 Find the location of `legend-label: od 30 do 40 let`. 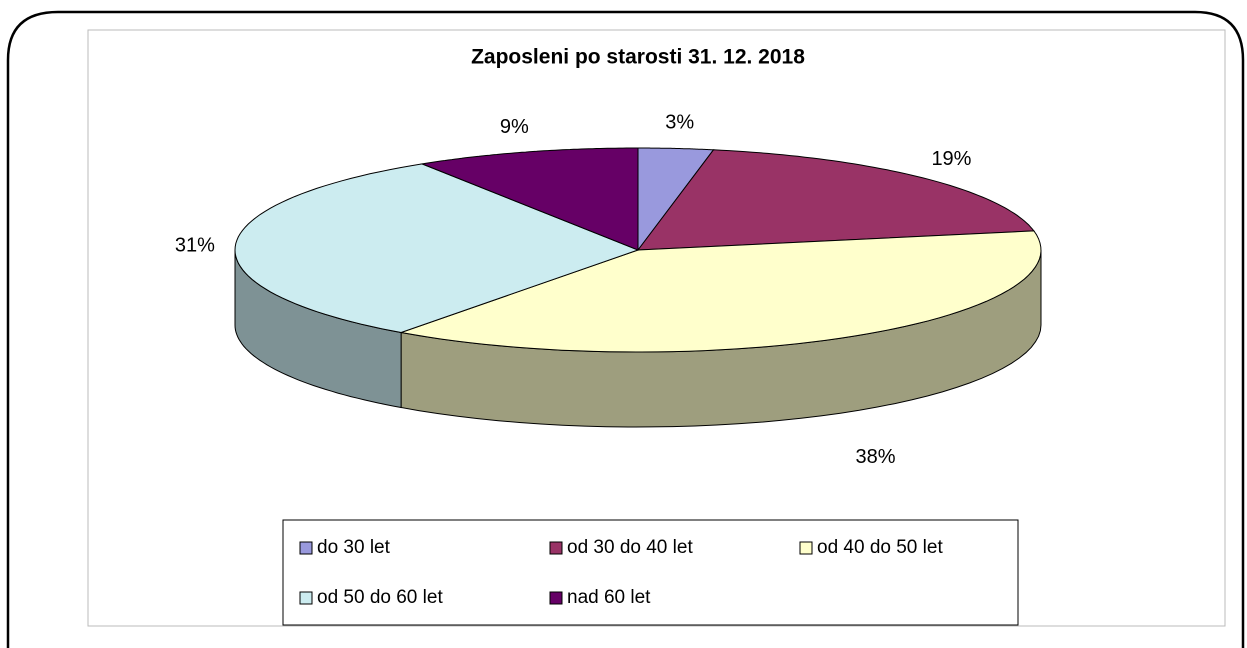

legend-label: od 30 do 40 let is located at coordinates (630, 547).